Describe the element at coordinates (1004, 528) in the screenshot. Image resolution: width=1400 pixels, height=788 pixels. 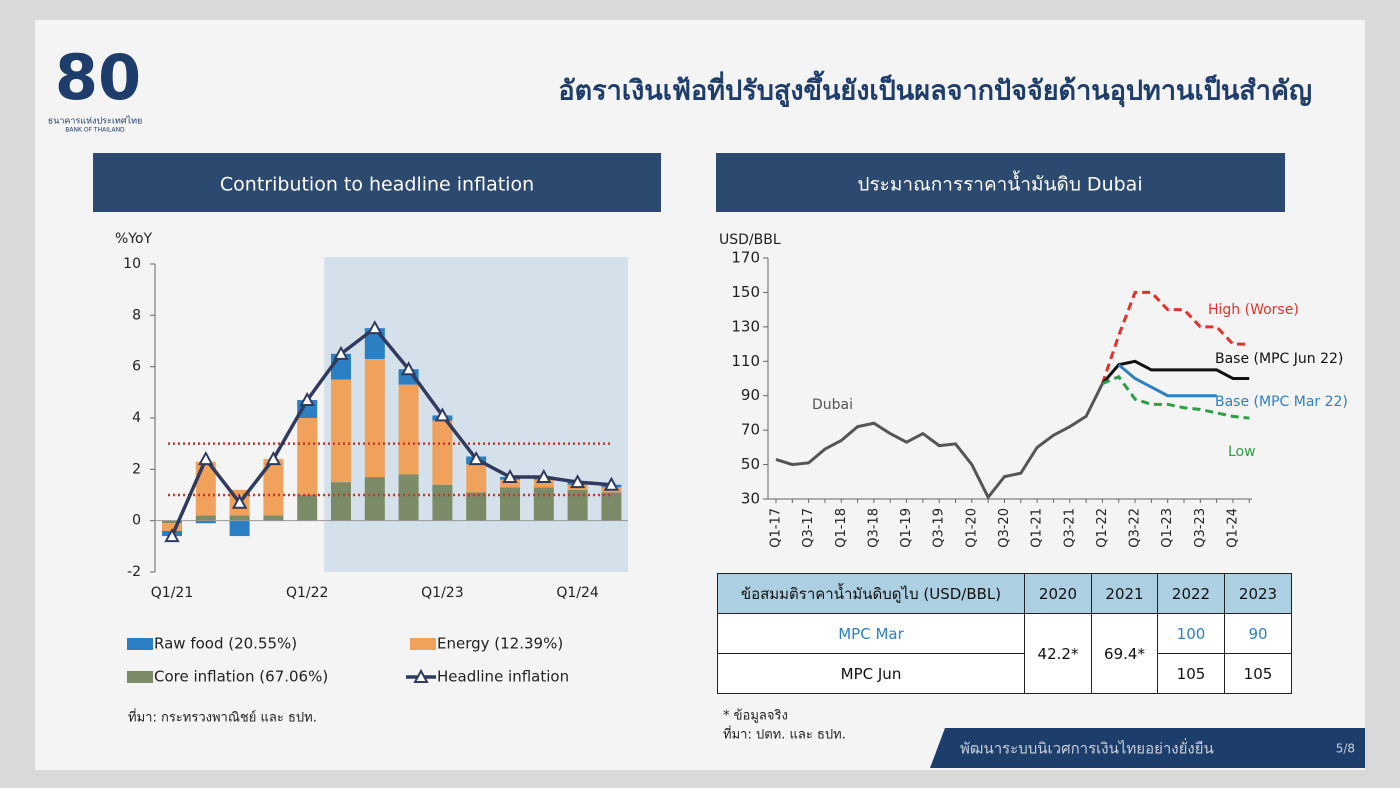
I see `x-tick-label: Q3-20` at that location.